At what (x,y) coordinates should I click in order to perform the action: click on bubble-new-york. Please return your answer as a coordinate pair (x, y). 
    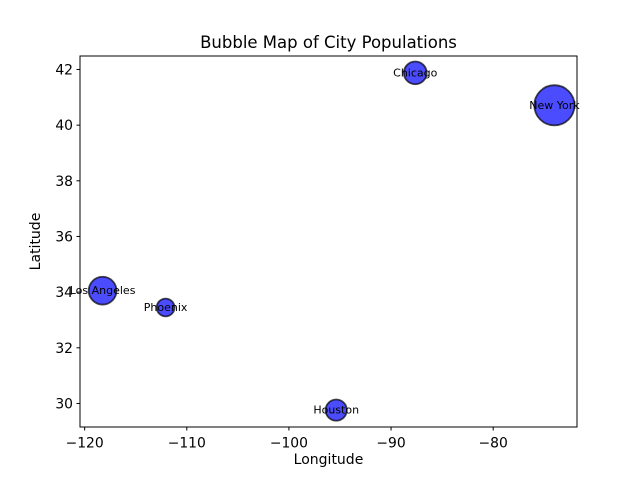
    Looking at the image, I should click on (554, 105).